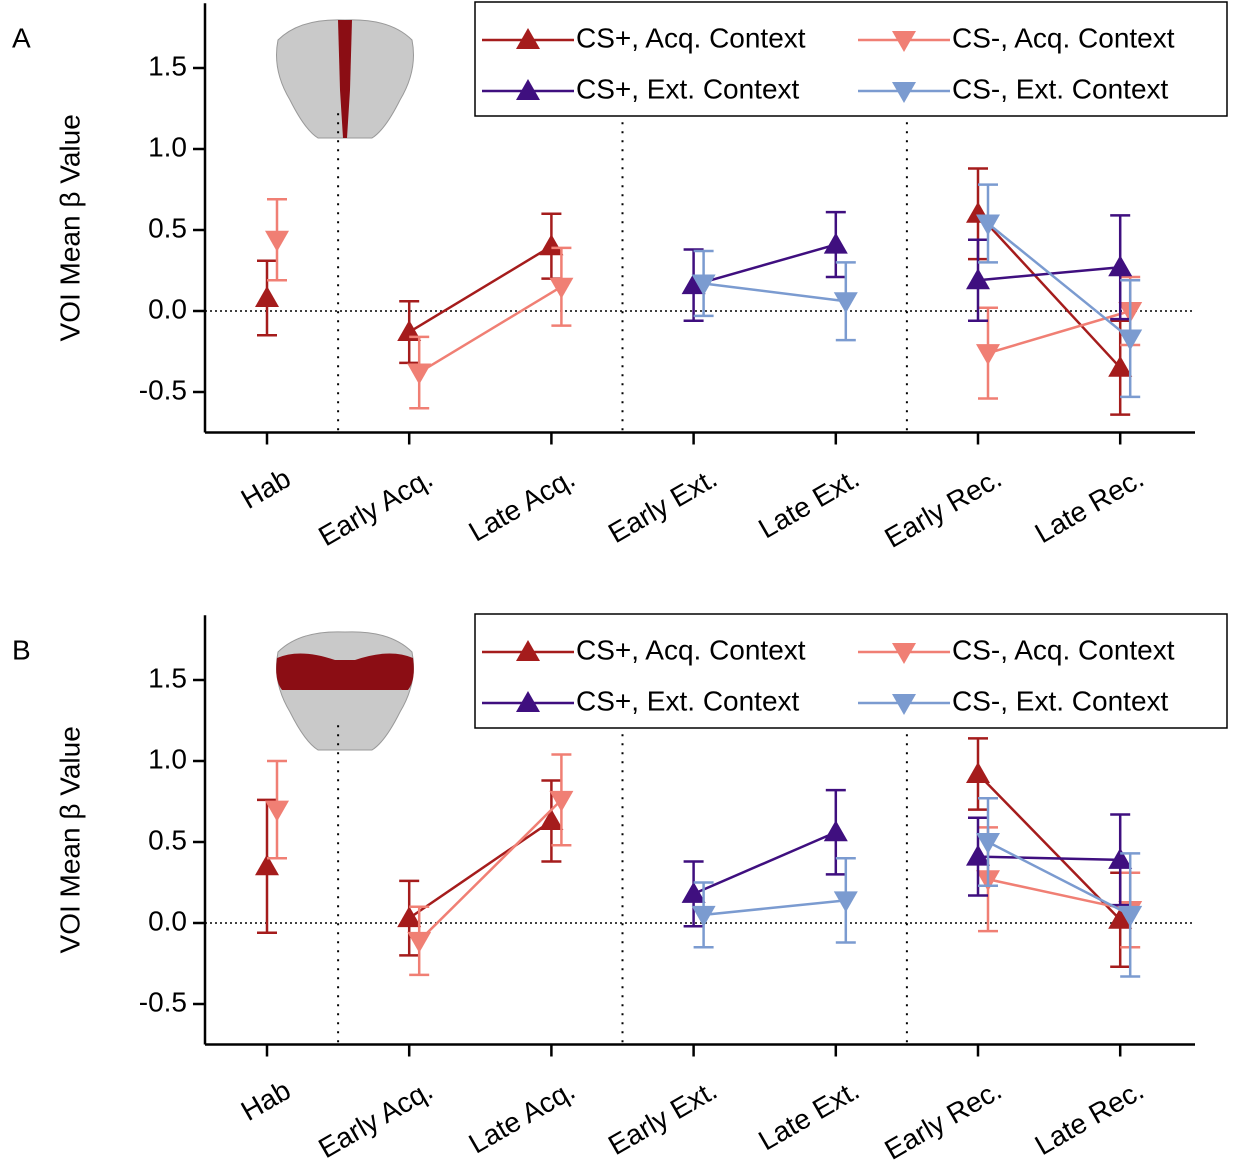 The width and height of the screenshot is (1234, 1170). Describe the element at coordinates (21, 37) in the screenshot. I see `panel-label: A` at that location.